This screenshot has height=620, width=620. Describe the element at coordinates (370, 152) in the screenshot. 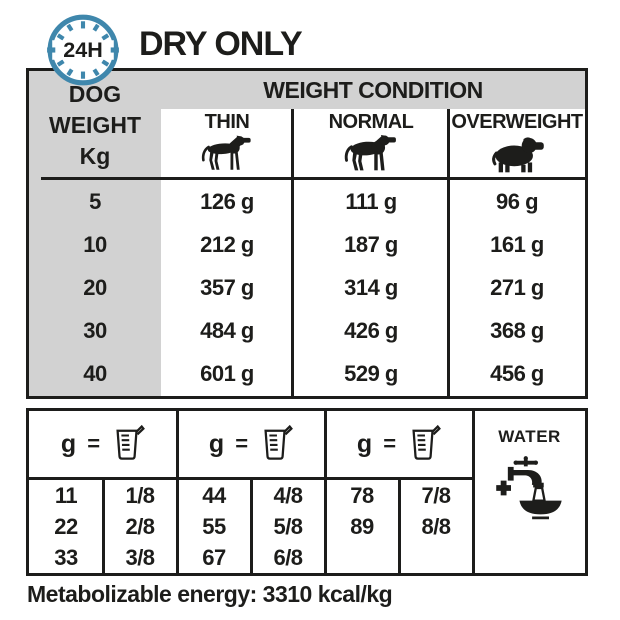

I see `normal-dog-icon` at that location.